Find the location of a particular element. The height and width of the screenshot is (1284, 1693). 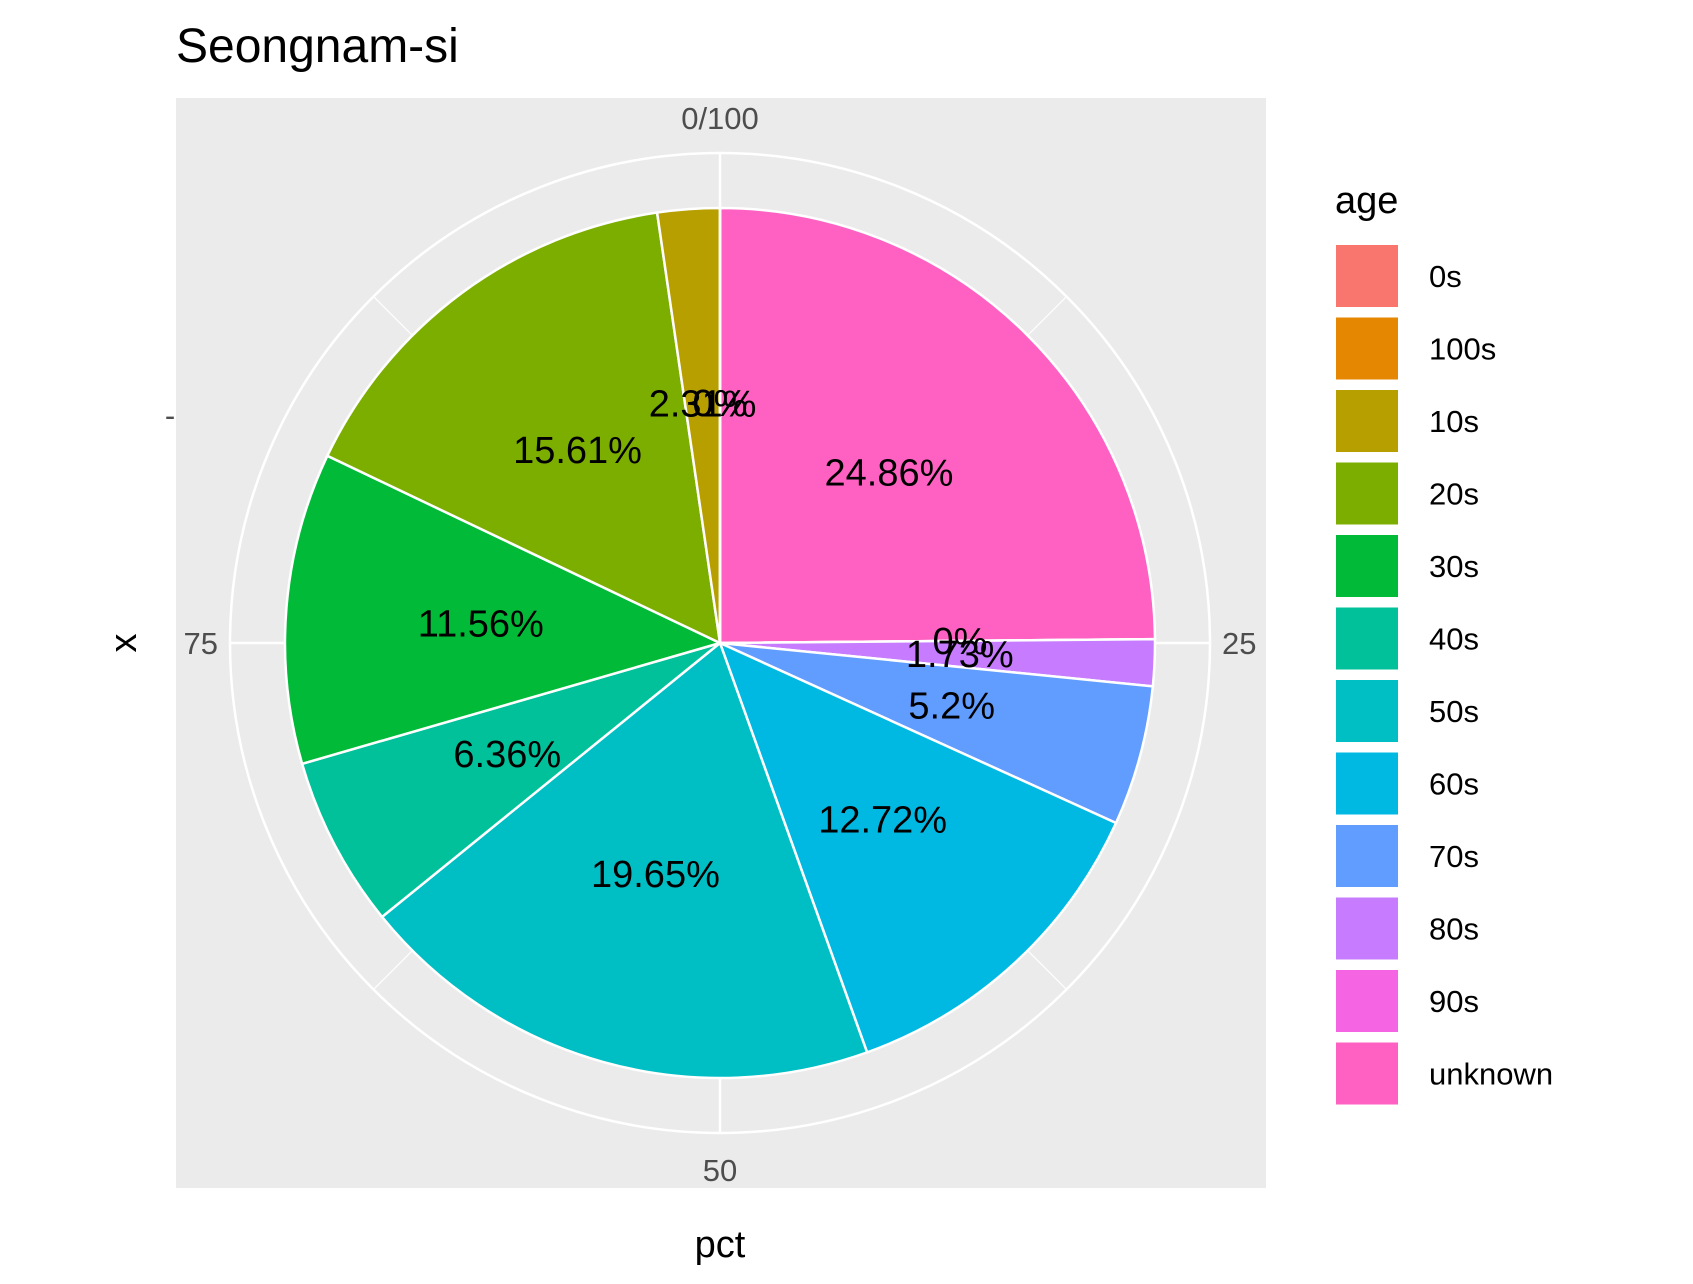

legend-key-50s is located at coordinates (1367, 711).